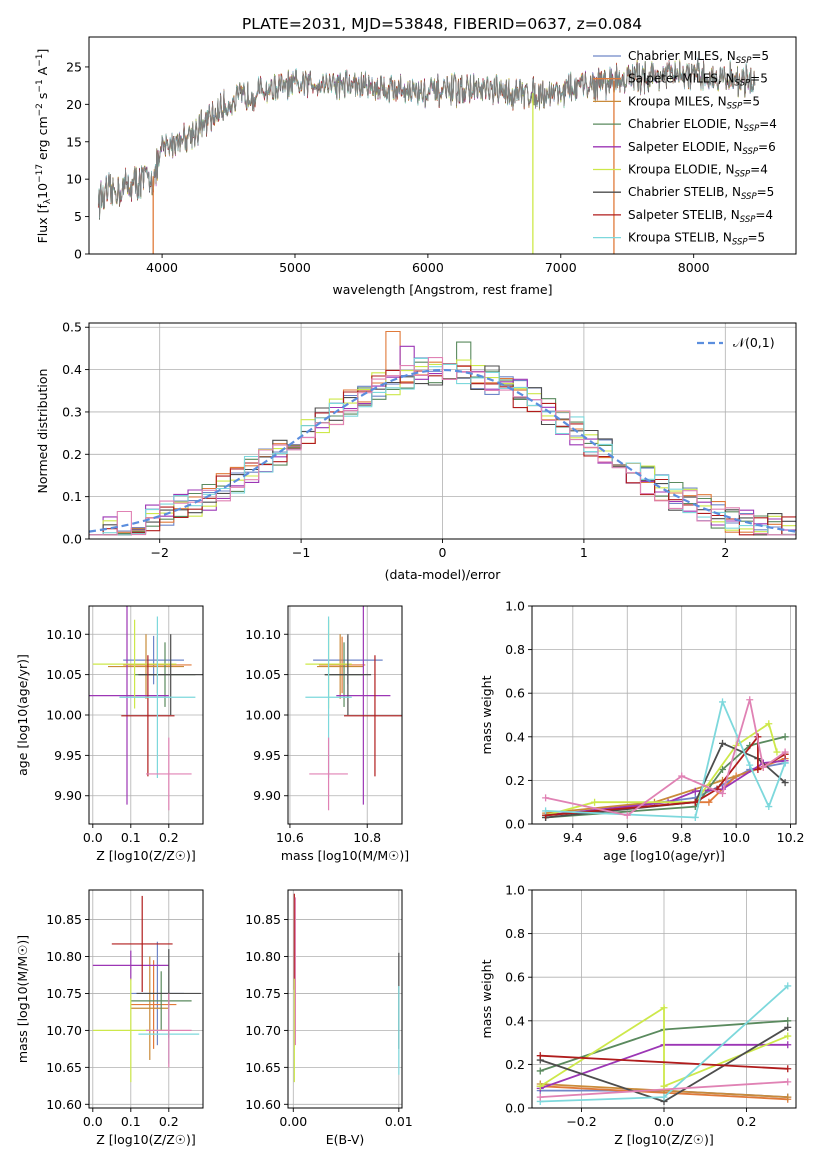  Describe the element at coordinates (44, 146) in the screenshot. I see `y-axis-label: Flux [fλ10−17 erg cm−2 s−1 A−1]` at that location.